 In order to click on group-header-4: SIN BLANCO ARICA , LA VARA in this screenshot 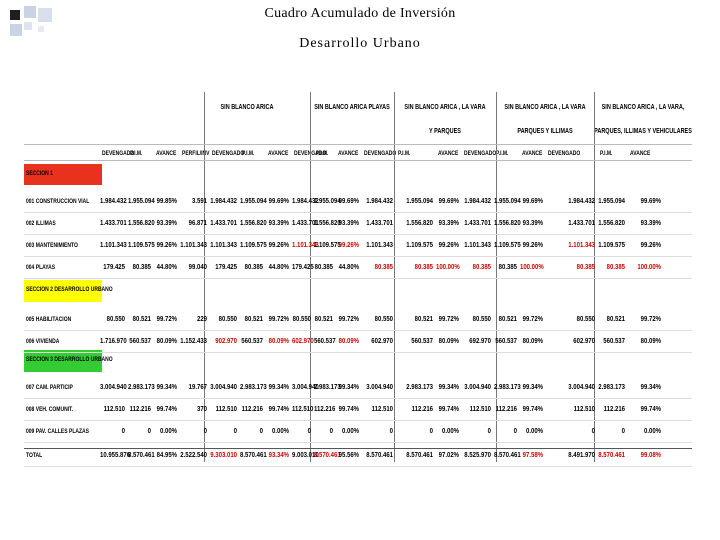, I will do `click(545, 108)`.